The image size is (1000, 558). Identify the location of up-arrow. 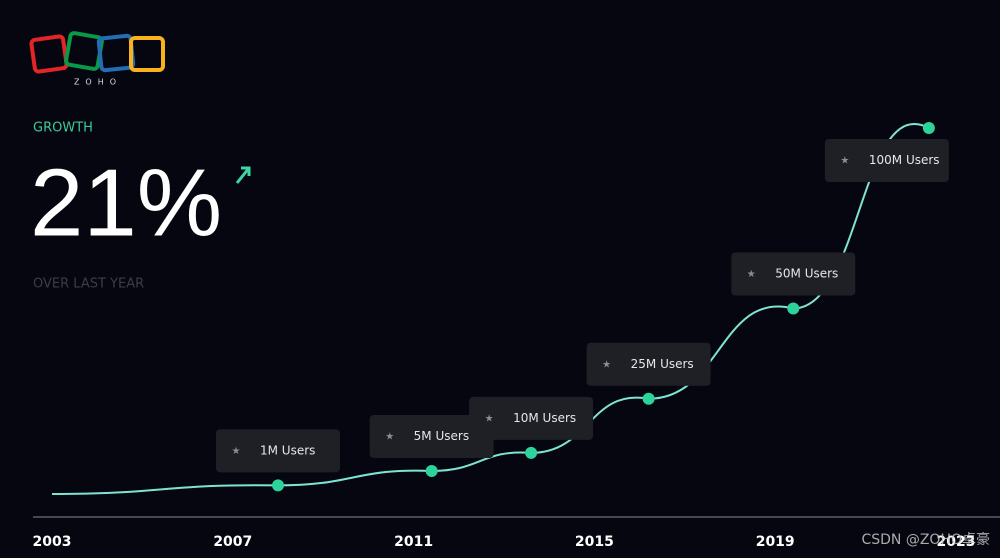
(243, 175).